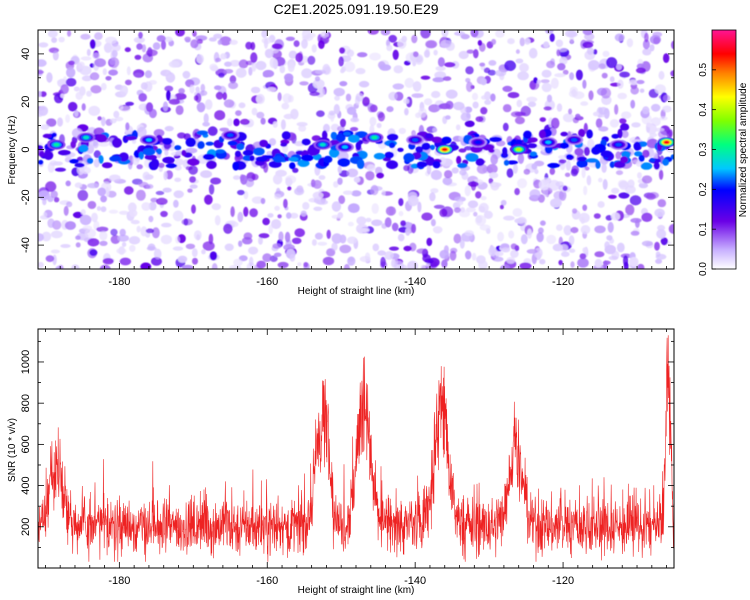 The width and height of the screenshot is (750, 600). Describe the element at coordinates (415, 282) in the screenshot. I see `x-tick-label: -140` at that location.